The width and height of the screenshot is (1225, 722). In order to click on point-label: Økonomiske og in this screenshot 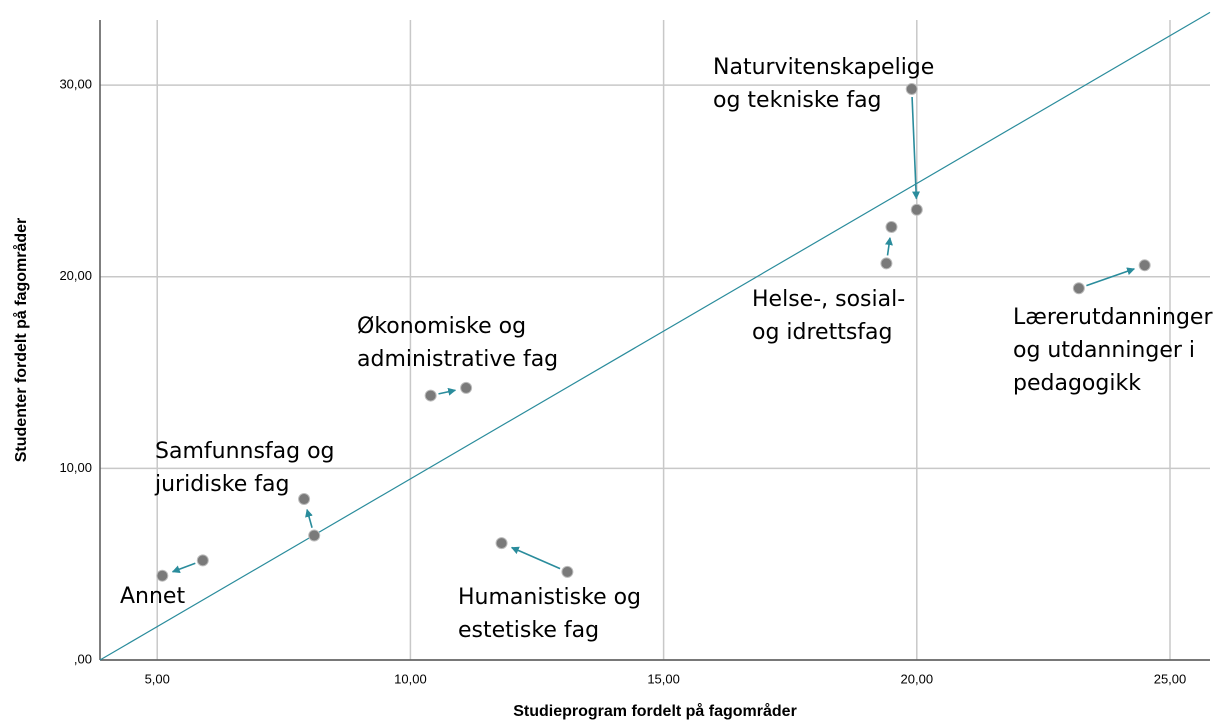, I will do `click(441, 326)`.